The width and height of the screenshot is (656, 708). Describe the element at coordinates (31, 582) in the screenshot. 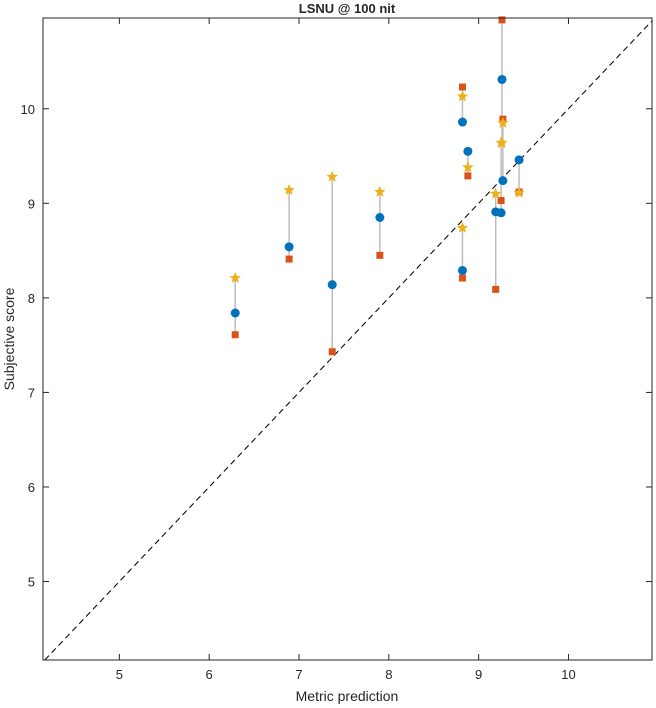

I see `y-tick-label: 5` at that location.